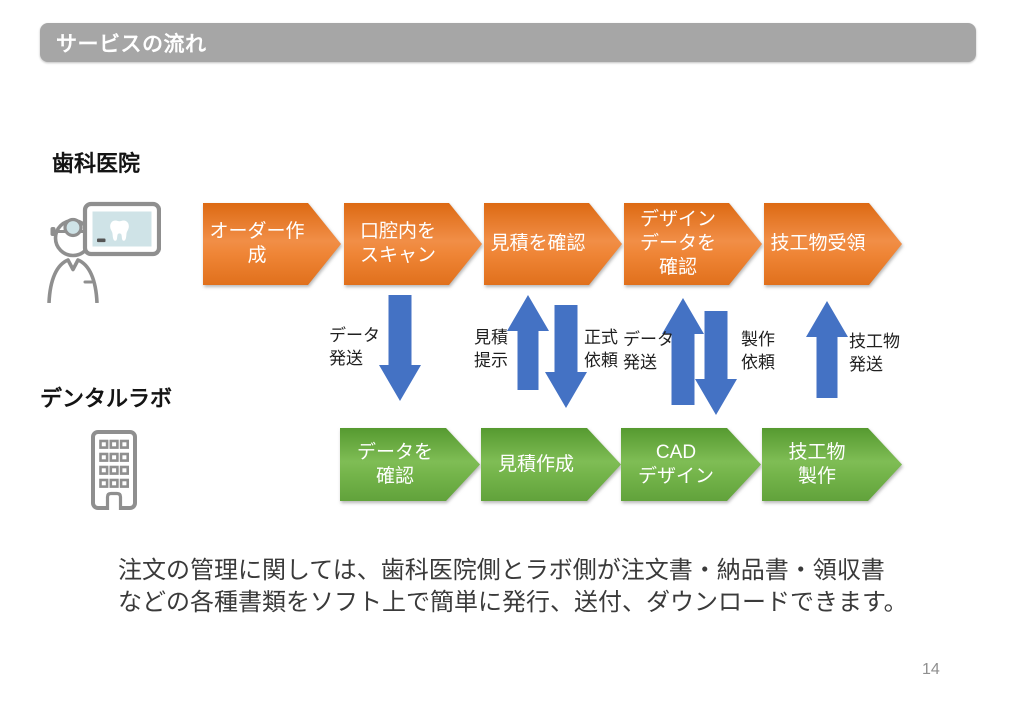 This screenshot has width=1024, height=709. What do you see at coordinates (104, 252) in the screenshot?
I see `dentist-with-monitor-icon` at bounding box center [104, 252].